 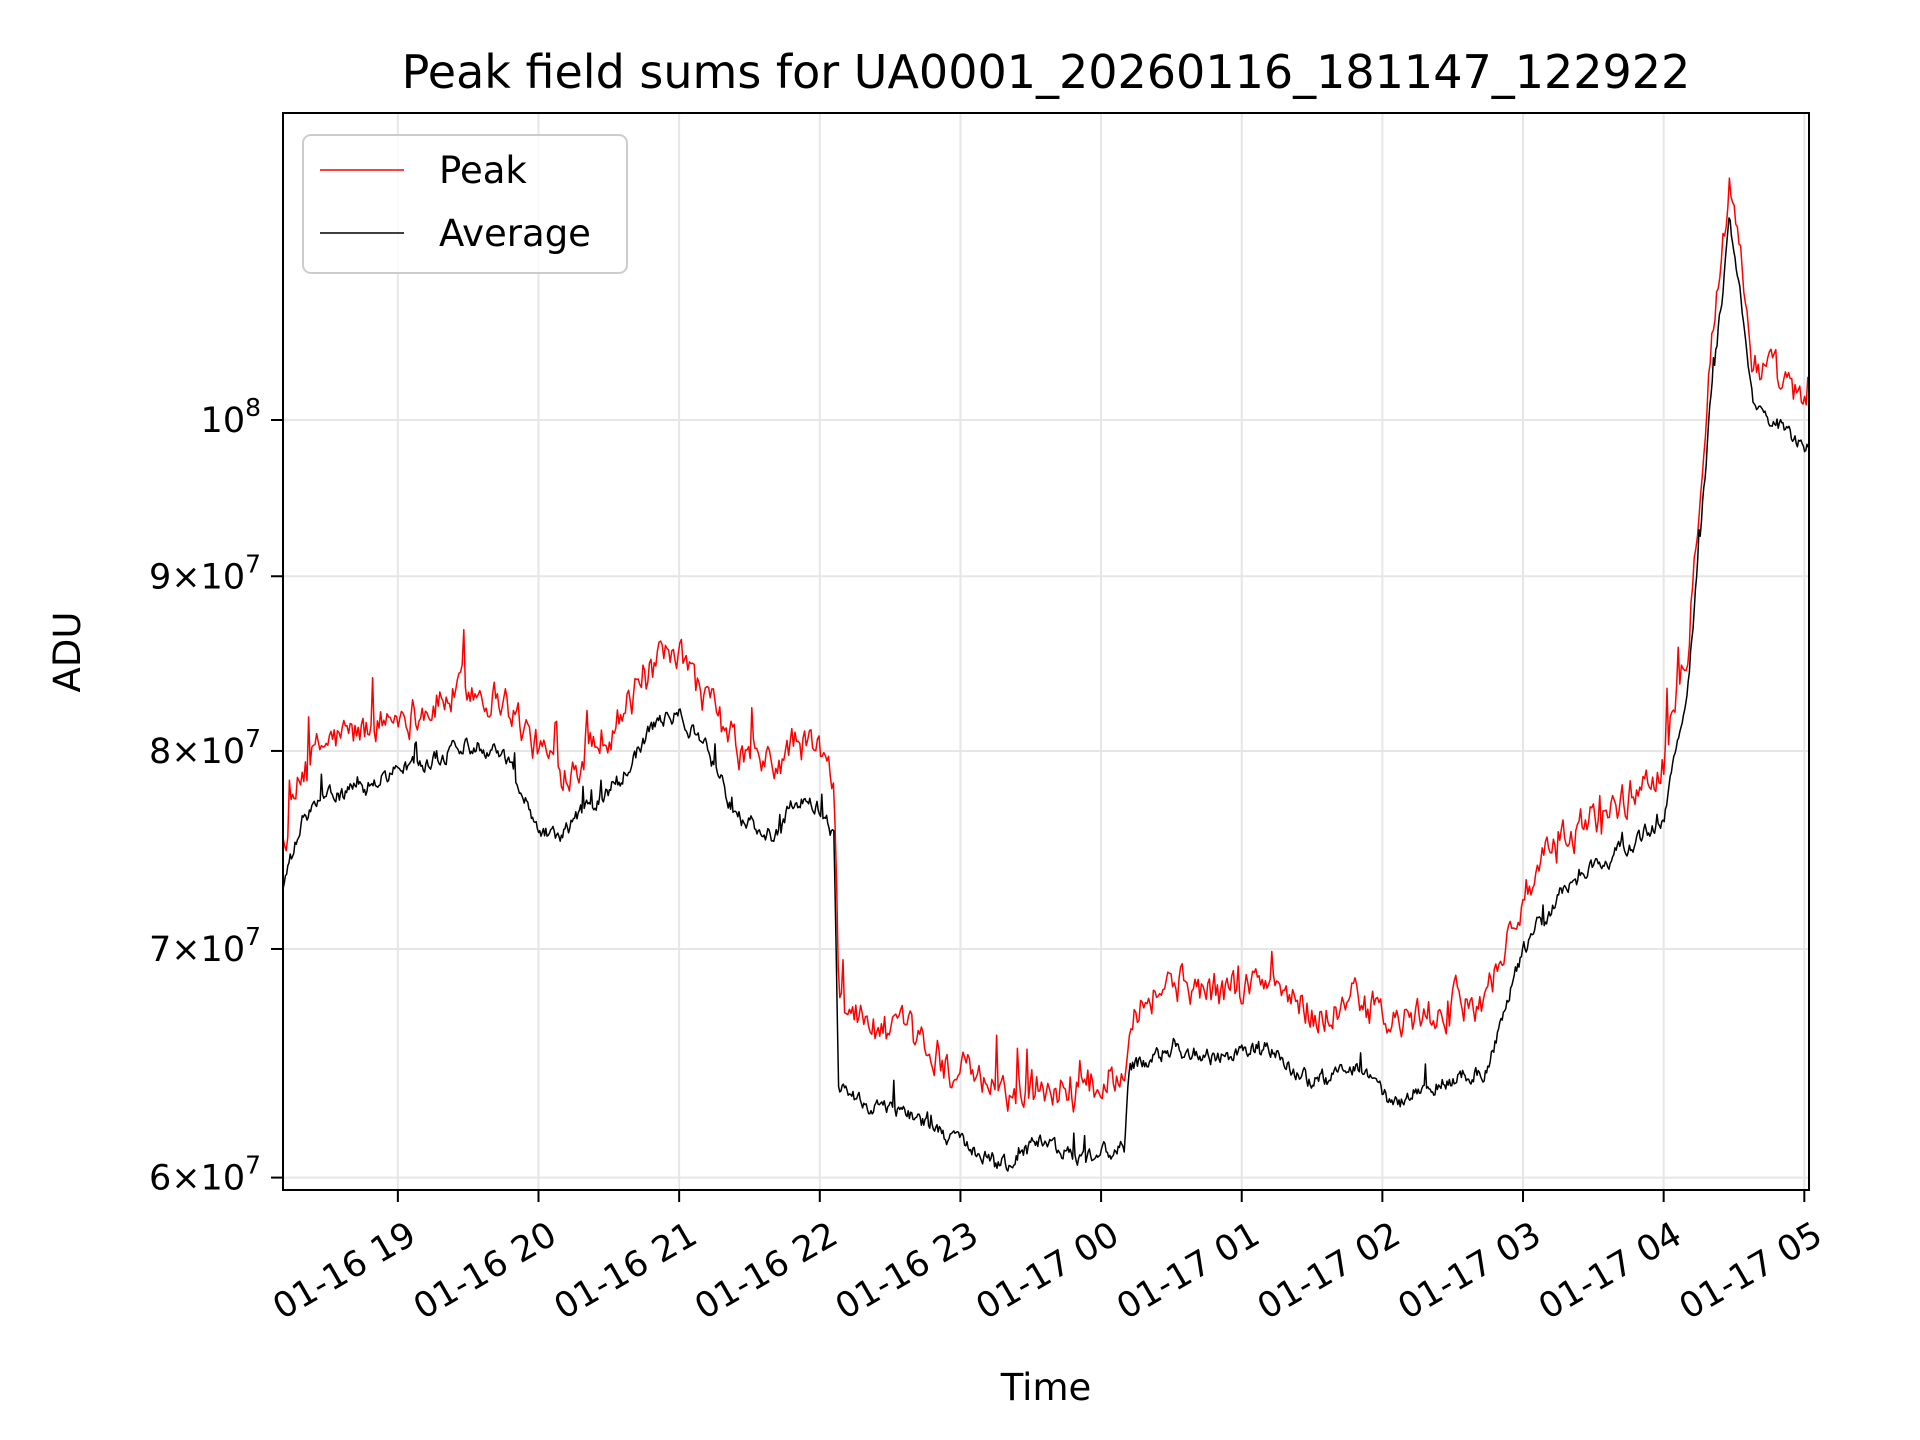 What do you see at coordinates (231, 417) in the screenshot?
I see `y-tick-label: 108` at bounding box center [231, 417].